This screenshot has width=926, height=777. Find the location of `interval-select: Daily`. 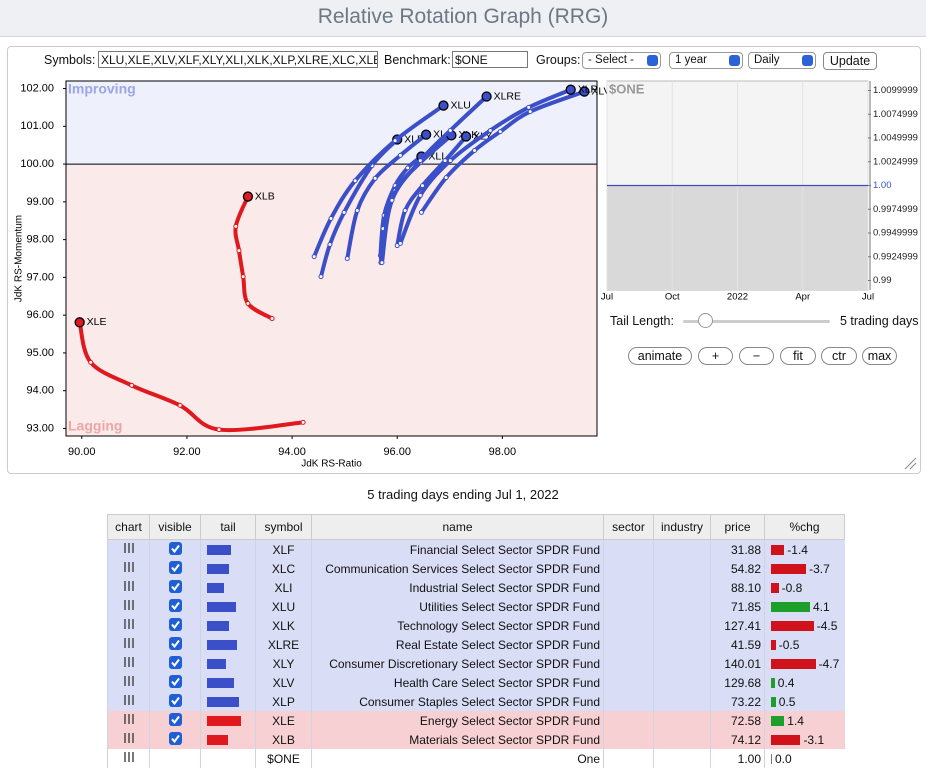

interval-select: Daily is located at coordinates (782, 60).